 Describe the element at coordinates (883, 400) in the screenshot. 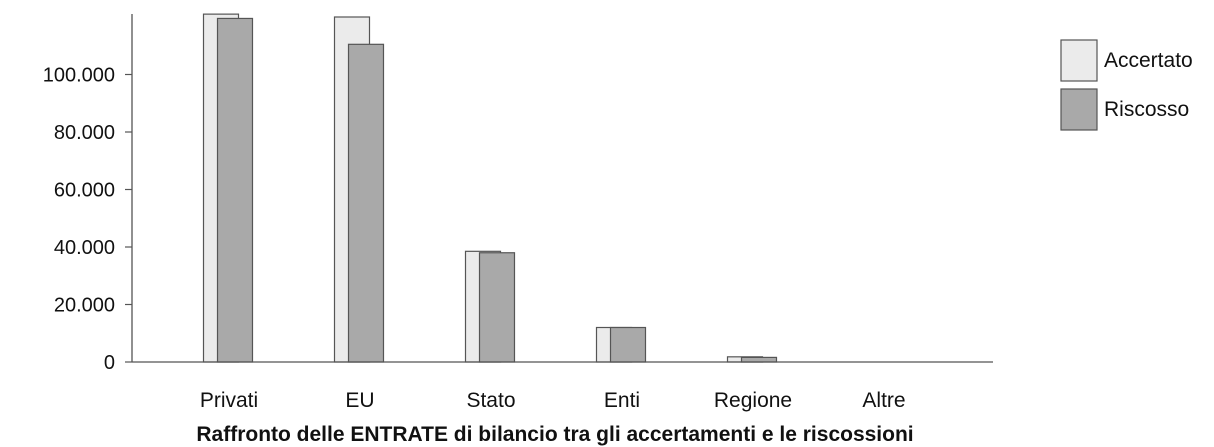

I see `x-category-label: Altre` at that location.